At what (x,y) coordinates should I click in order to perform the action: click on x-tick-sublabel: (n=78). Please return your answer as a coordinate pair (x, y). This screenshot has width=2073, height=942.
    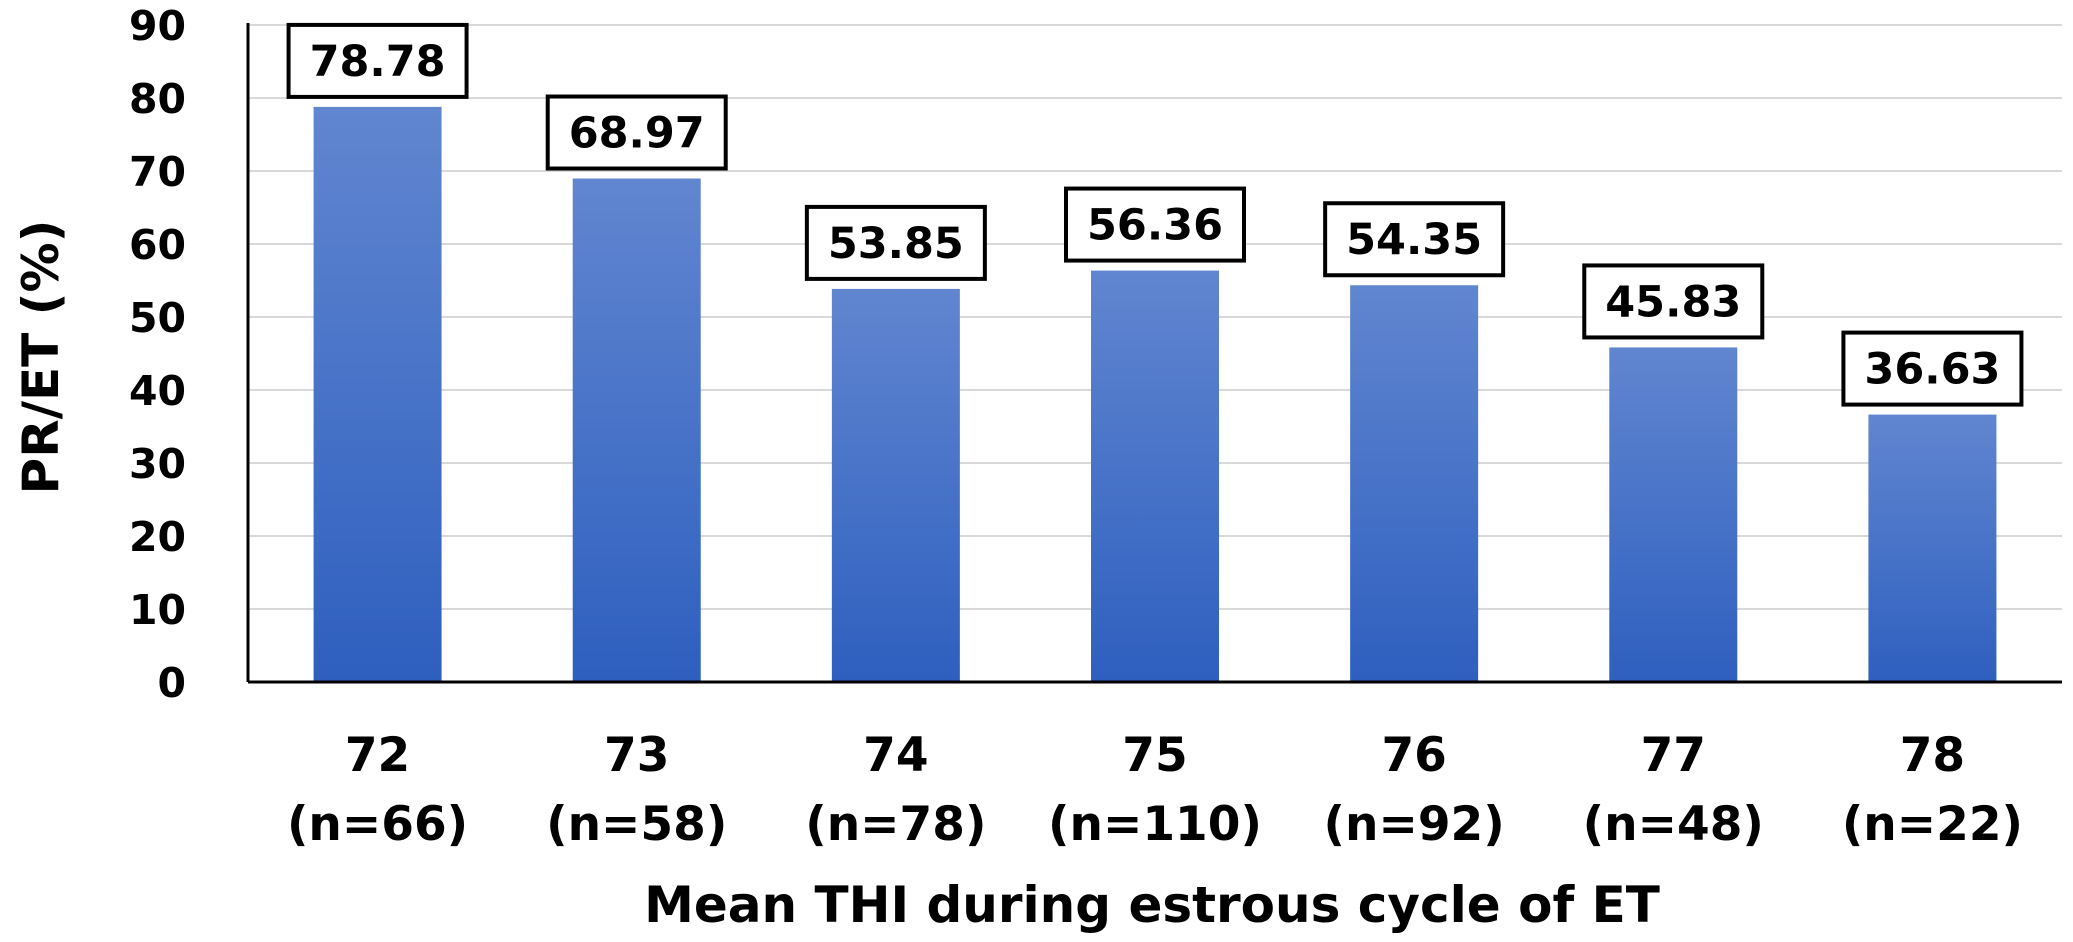
    Looking at the image, I should click on (895, 824).